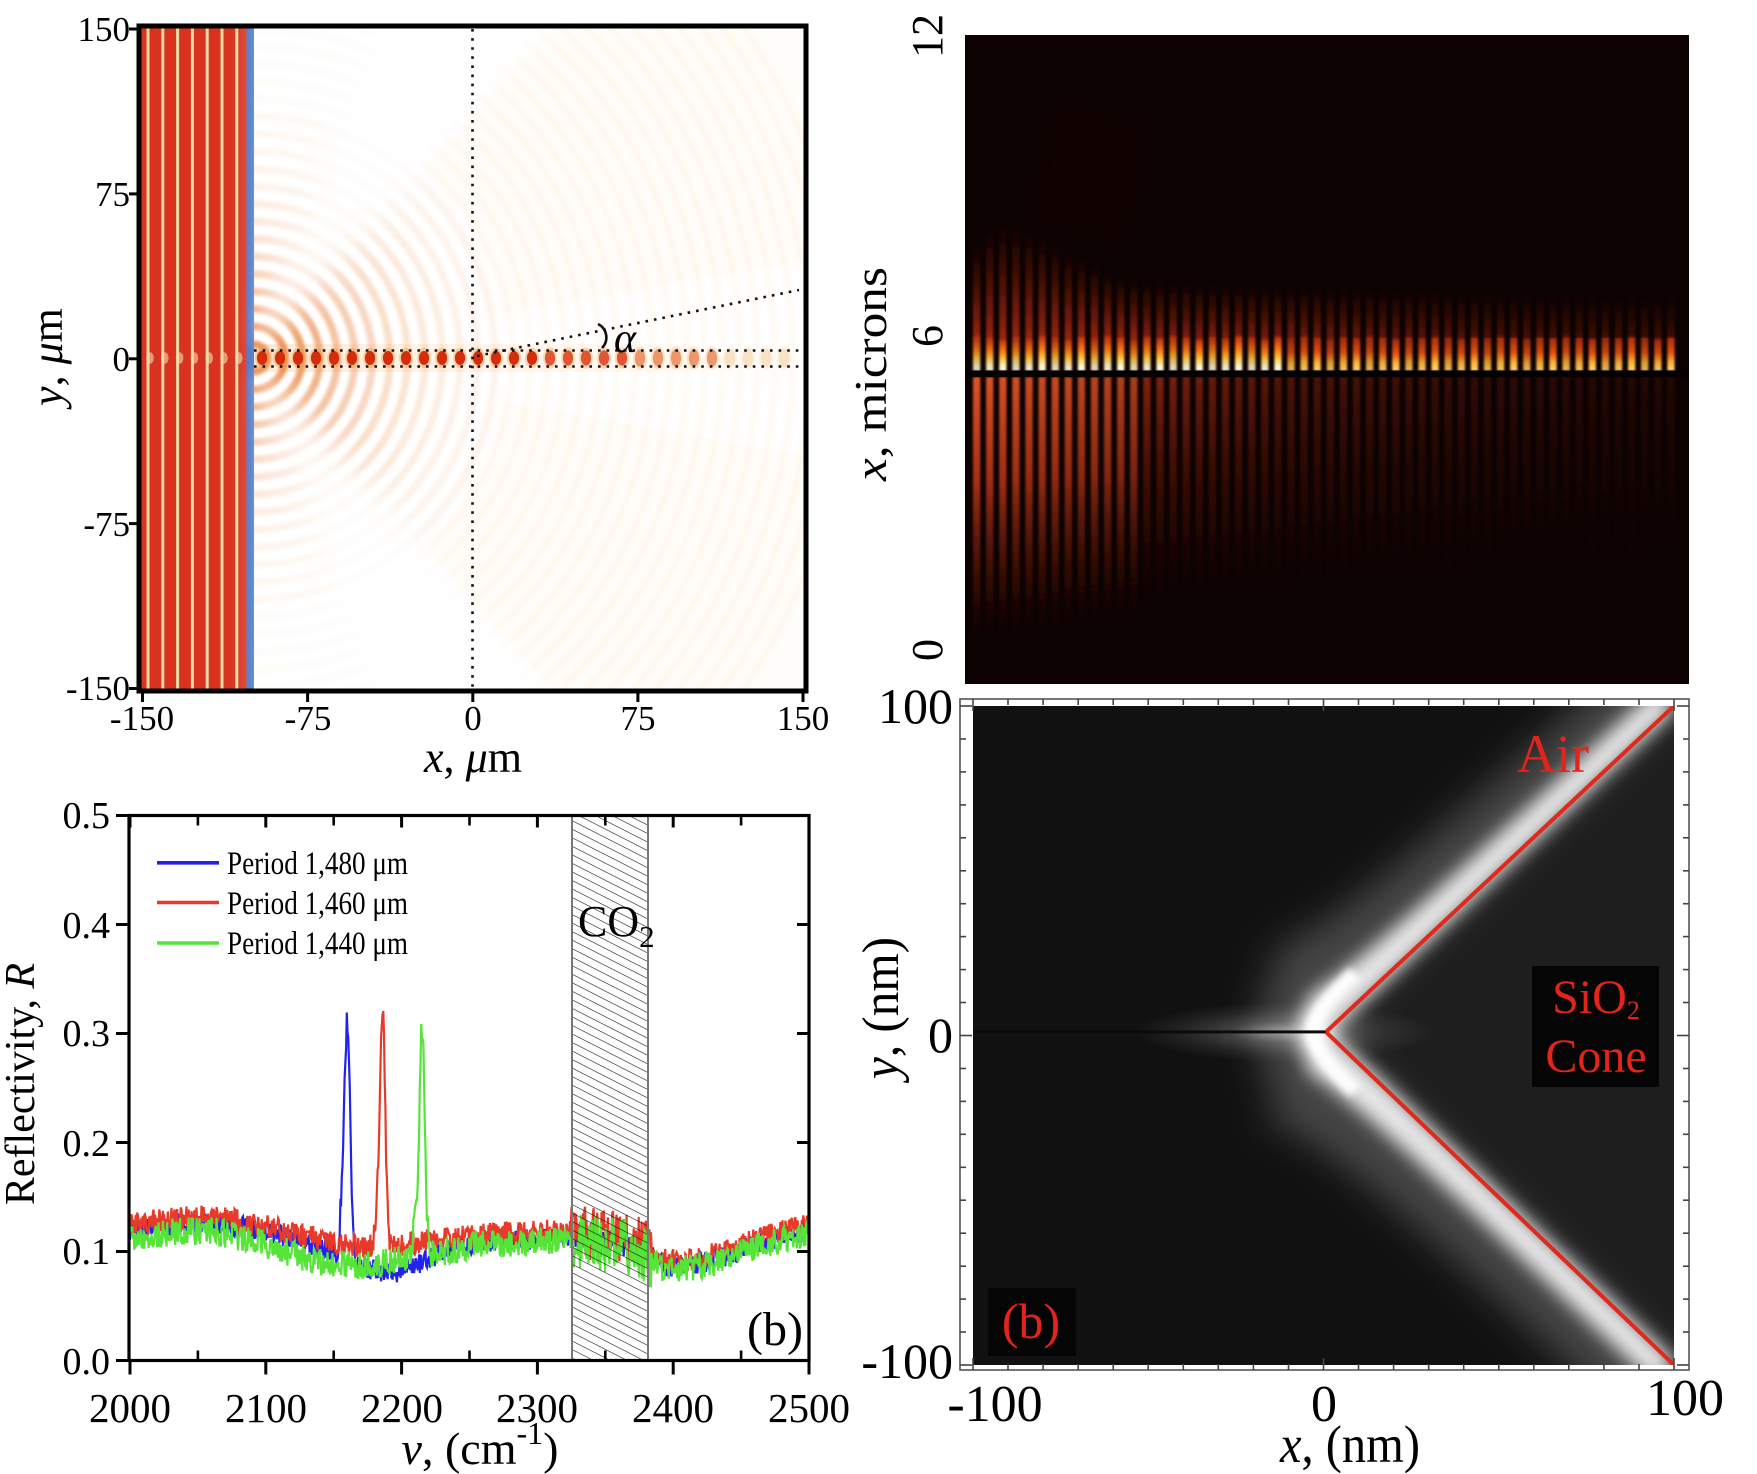 This screenshot has width=1757, height=1474. I want to click on svg-text: 6, so click(927, 336).